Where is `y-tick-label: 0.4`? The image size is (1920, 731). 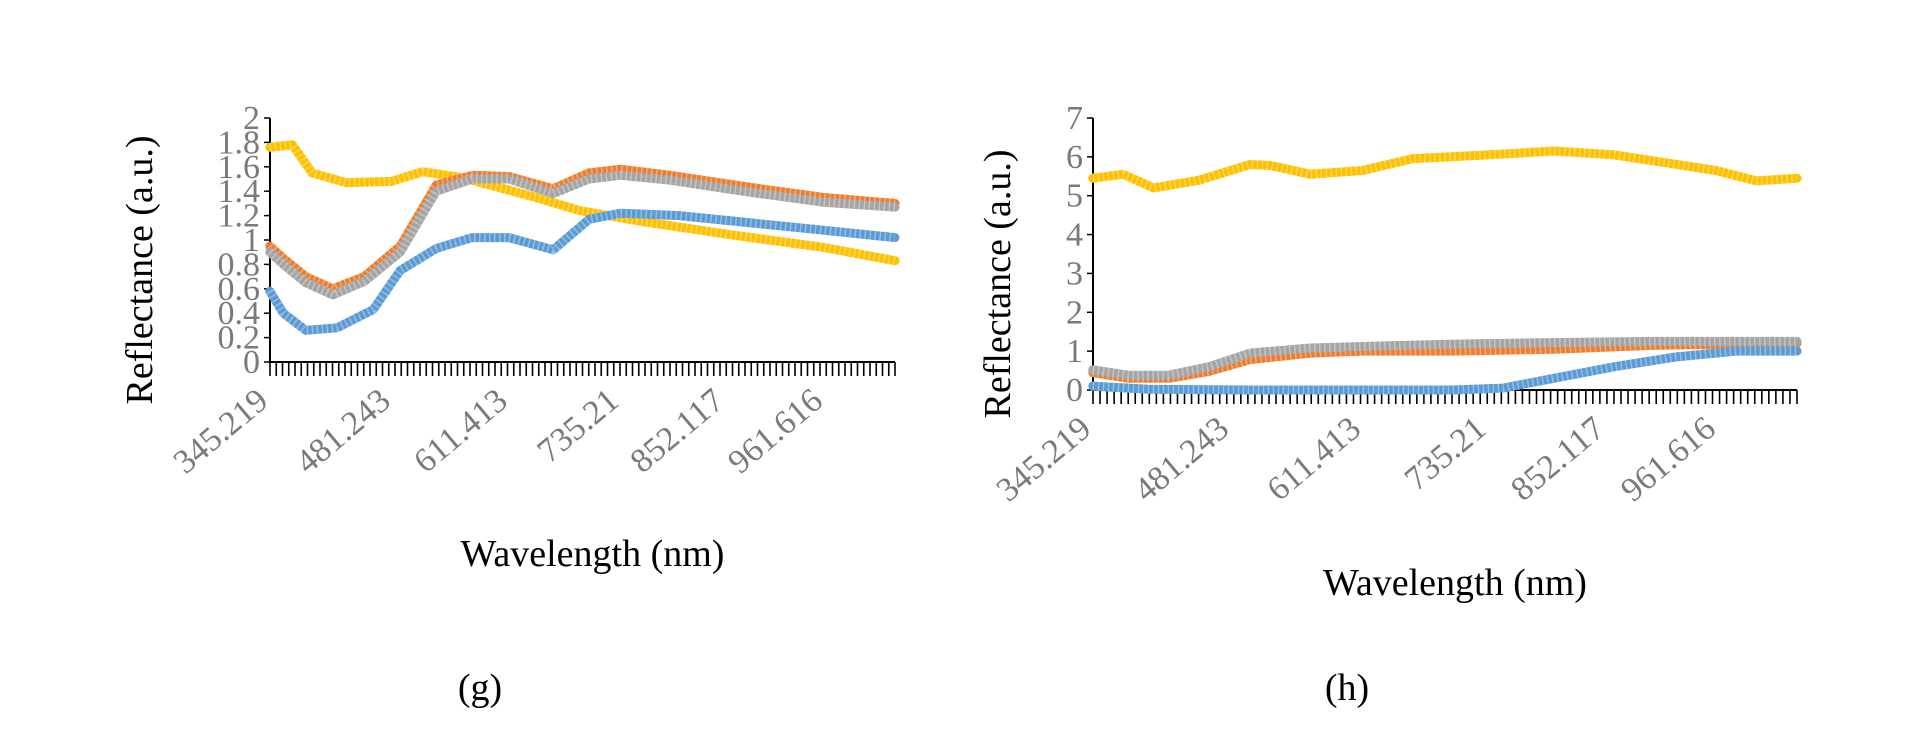
y-tick-label: 0.4 is located at coordinates (239, 313).